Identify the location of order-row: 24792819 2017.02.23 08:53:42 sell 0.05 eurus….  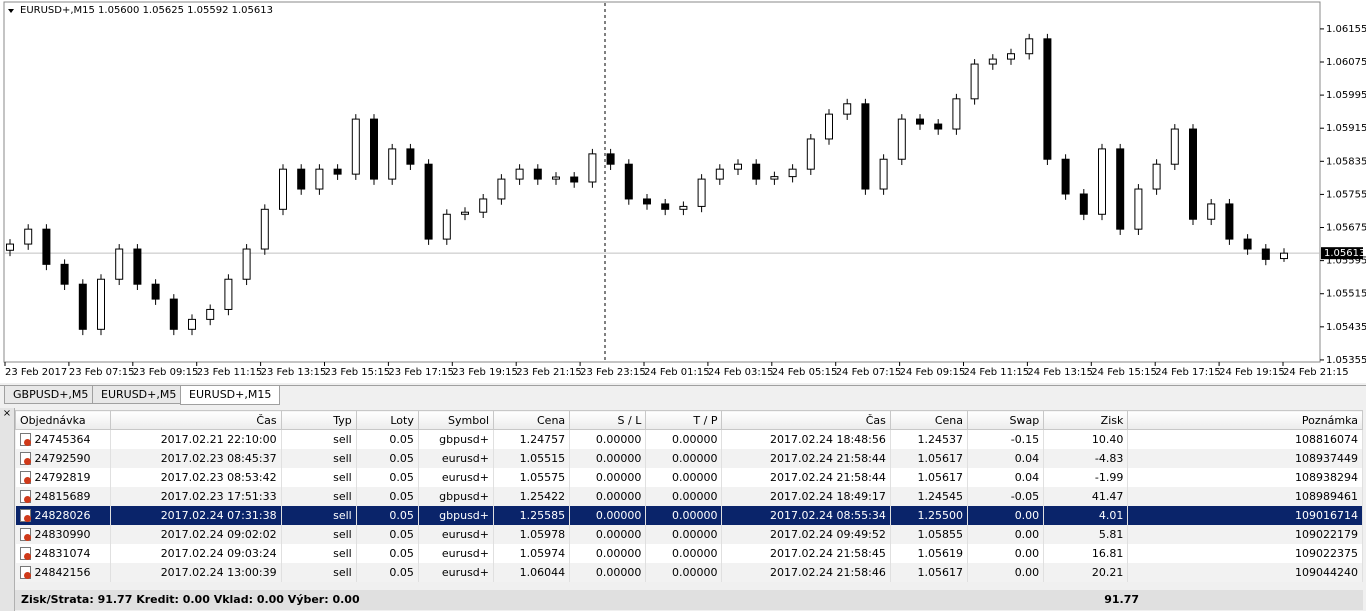
(689, 477).